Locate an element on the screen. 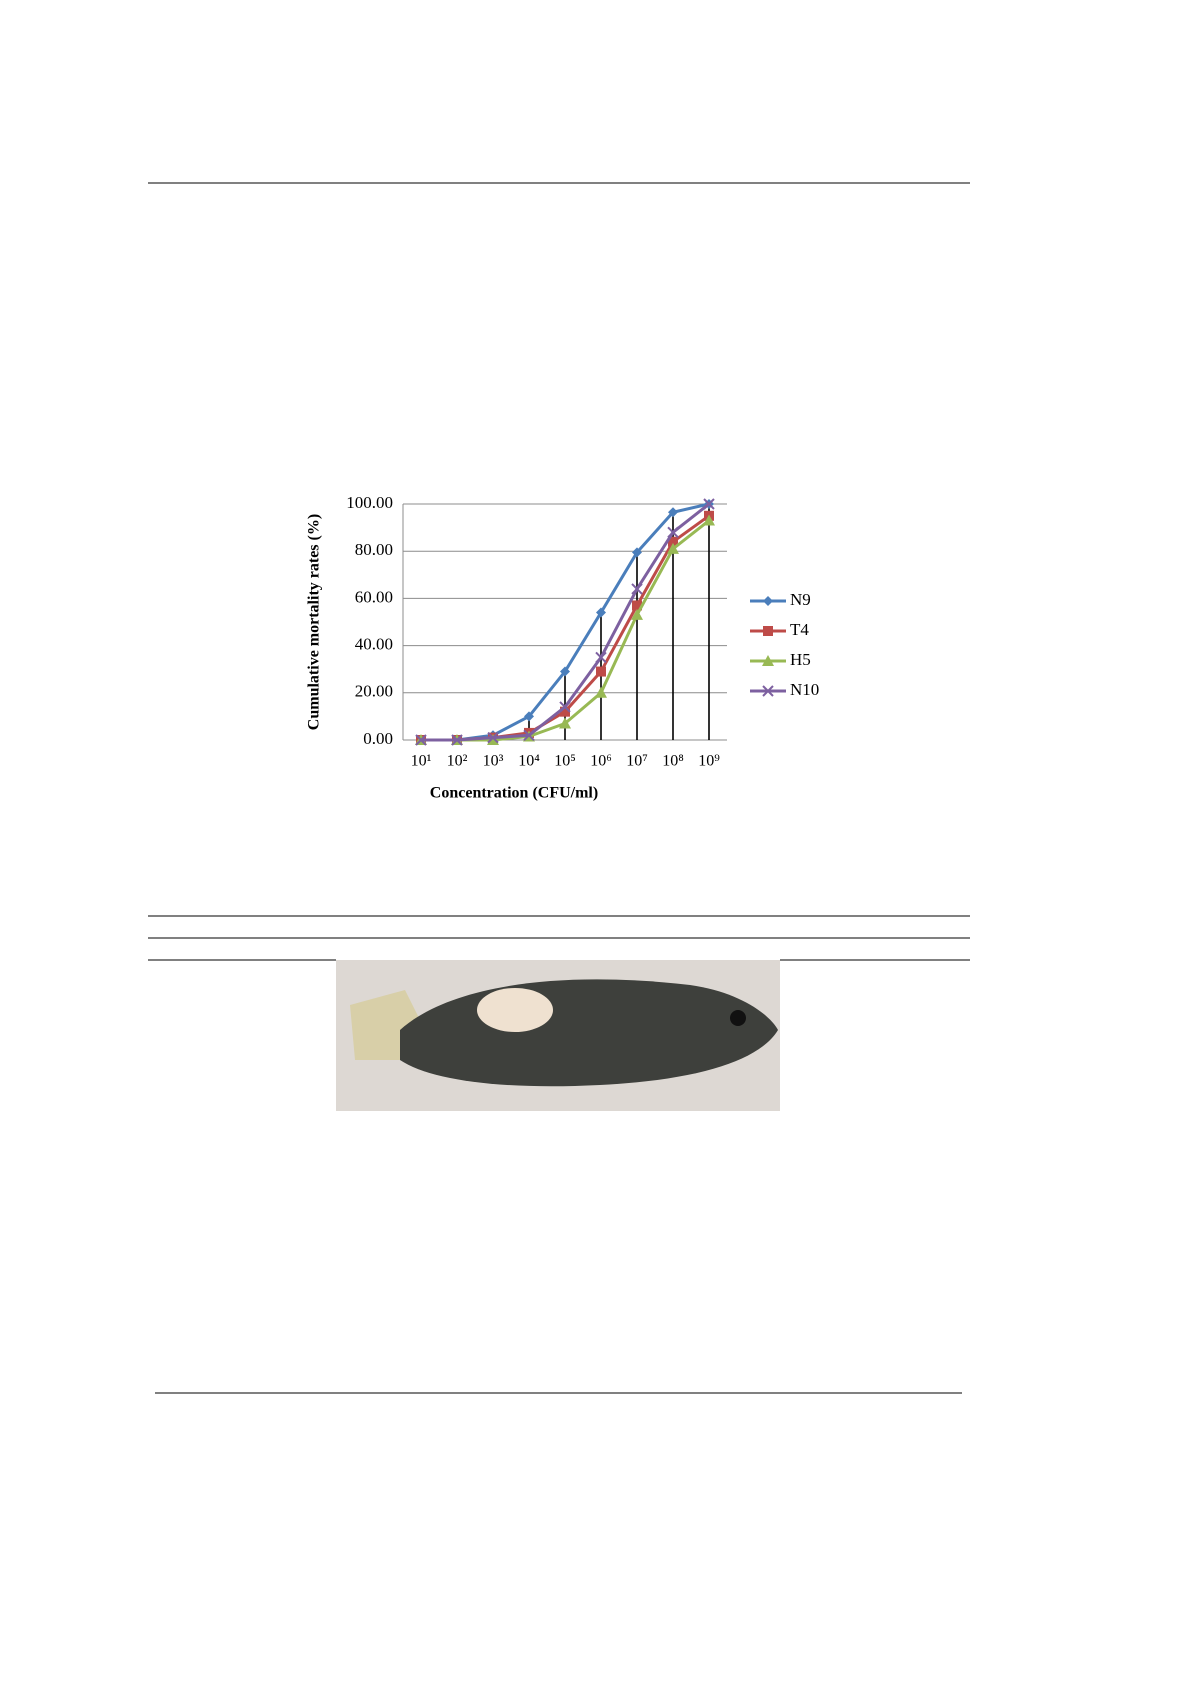  x-tick-label: 10⁵ is located at coordinates (565, 761).